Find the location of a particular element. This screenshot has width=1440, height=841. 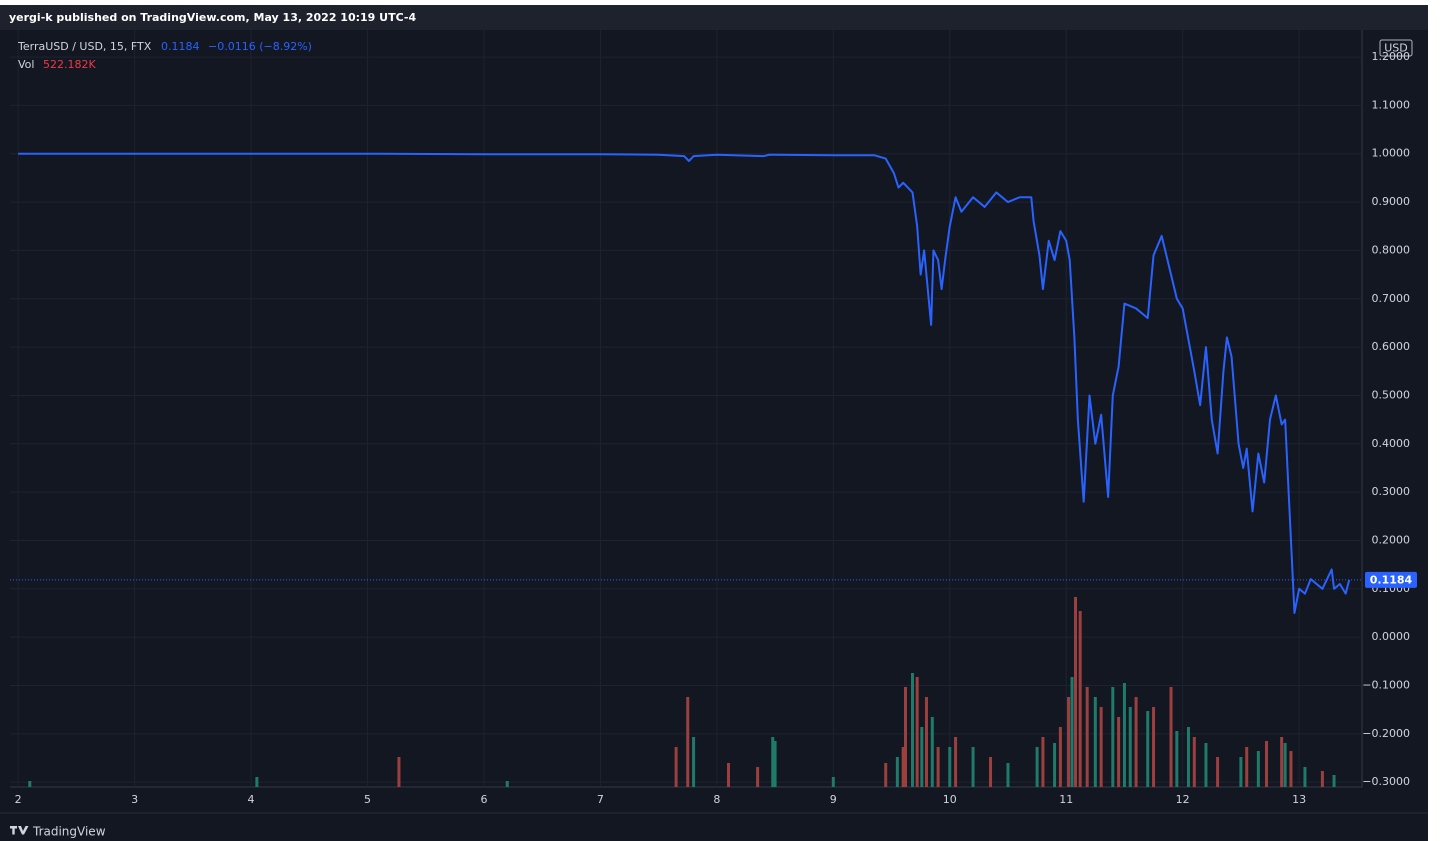

y-tick-label: 0.3000 is located at coordinates (1391, 491).